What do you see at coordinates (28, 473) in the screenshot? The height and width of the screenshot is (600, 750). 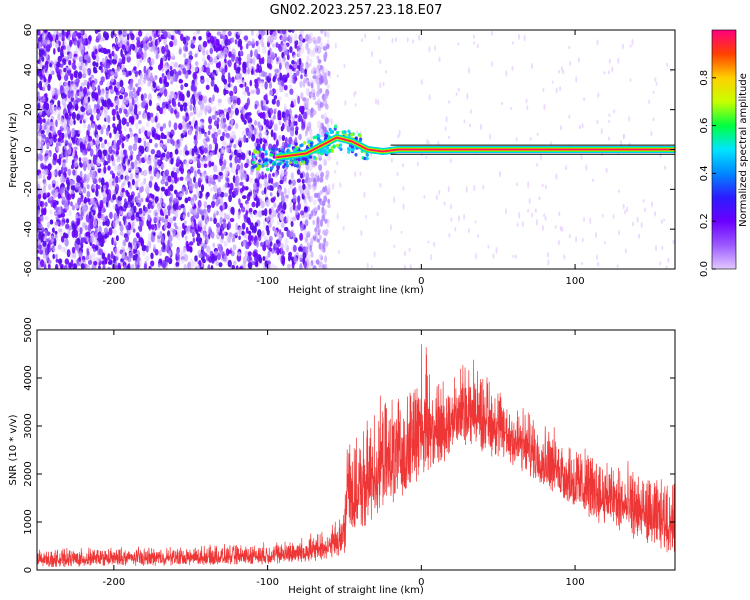 I see `y-tick-label: 2000` at bounding box center [28, 473].